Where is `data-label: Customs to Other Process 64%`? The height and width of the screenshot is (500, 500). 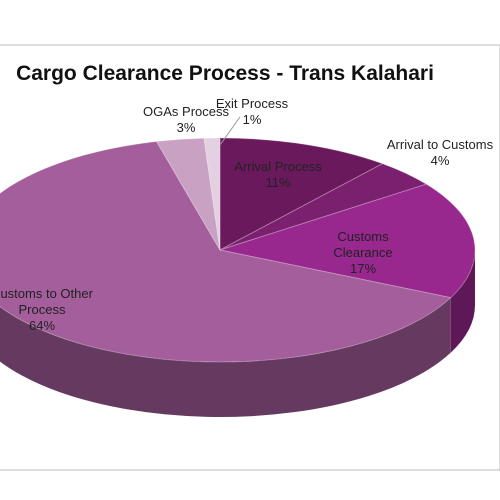
data-label: Customs to Other Process 64% is located at coordinates (53, 310).